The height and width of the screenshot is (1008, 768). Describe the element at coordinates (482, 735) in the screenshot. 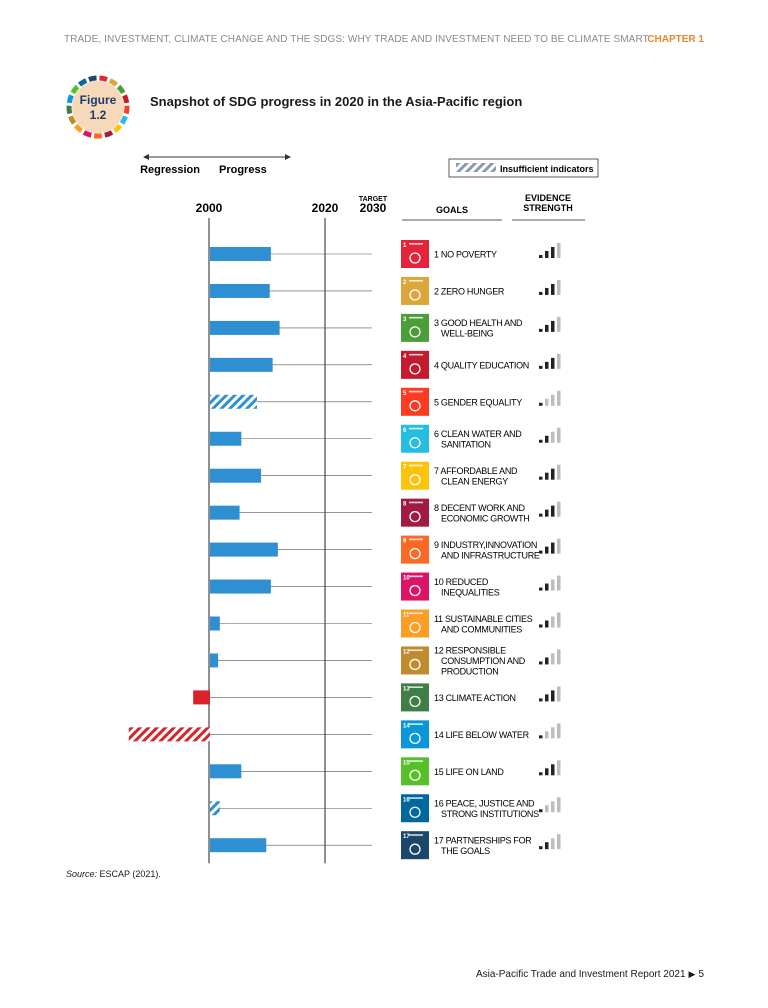

I see `goal-label: 14 LIFE BELOW WATER` at that location.